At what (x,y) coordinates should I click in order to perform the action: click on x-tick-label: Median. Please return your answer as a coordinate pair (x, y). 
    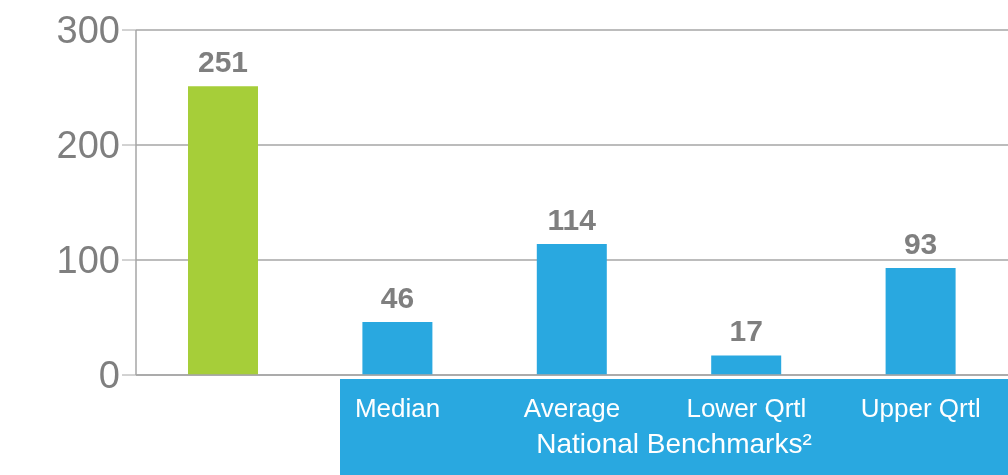
    Looking at the image, I should click on (397, 408).